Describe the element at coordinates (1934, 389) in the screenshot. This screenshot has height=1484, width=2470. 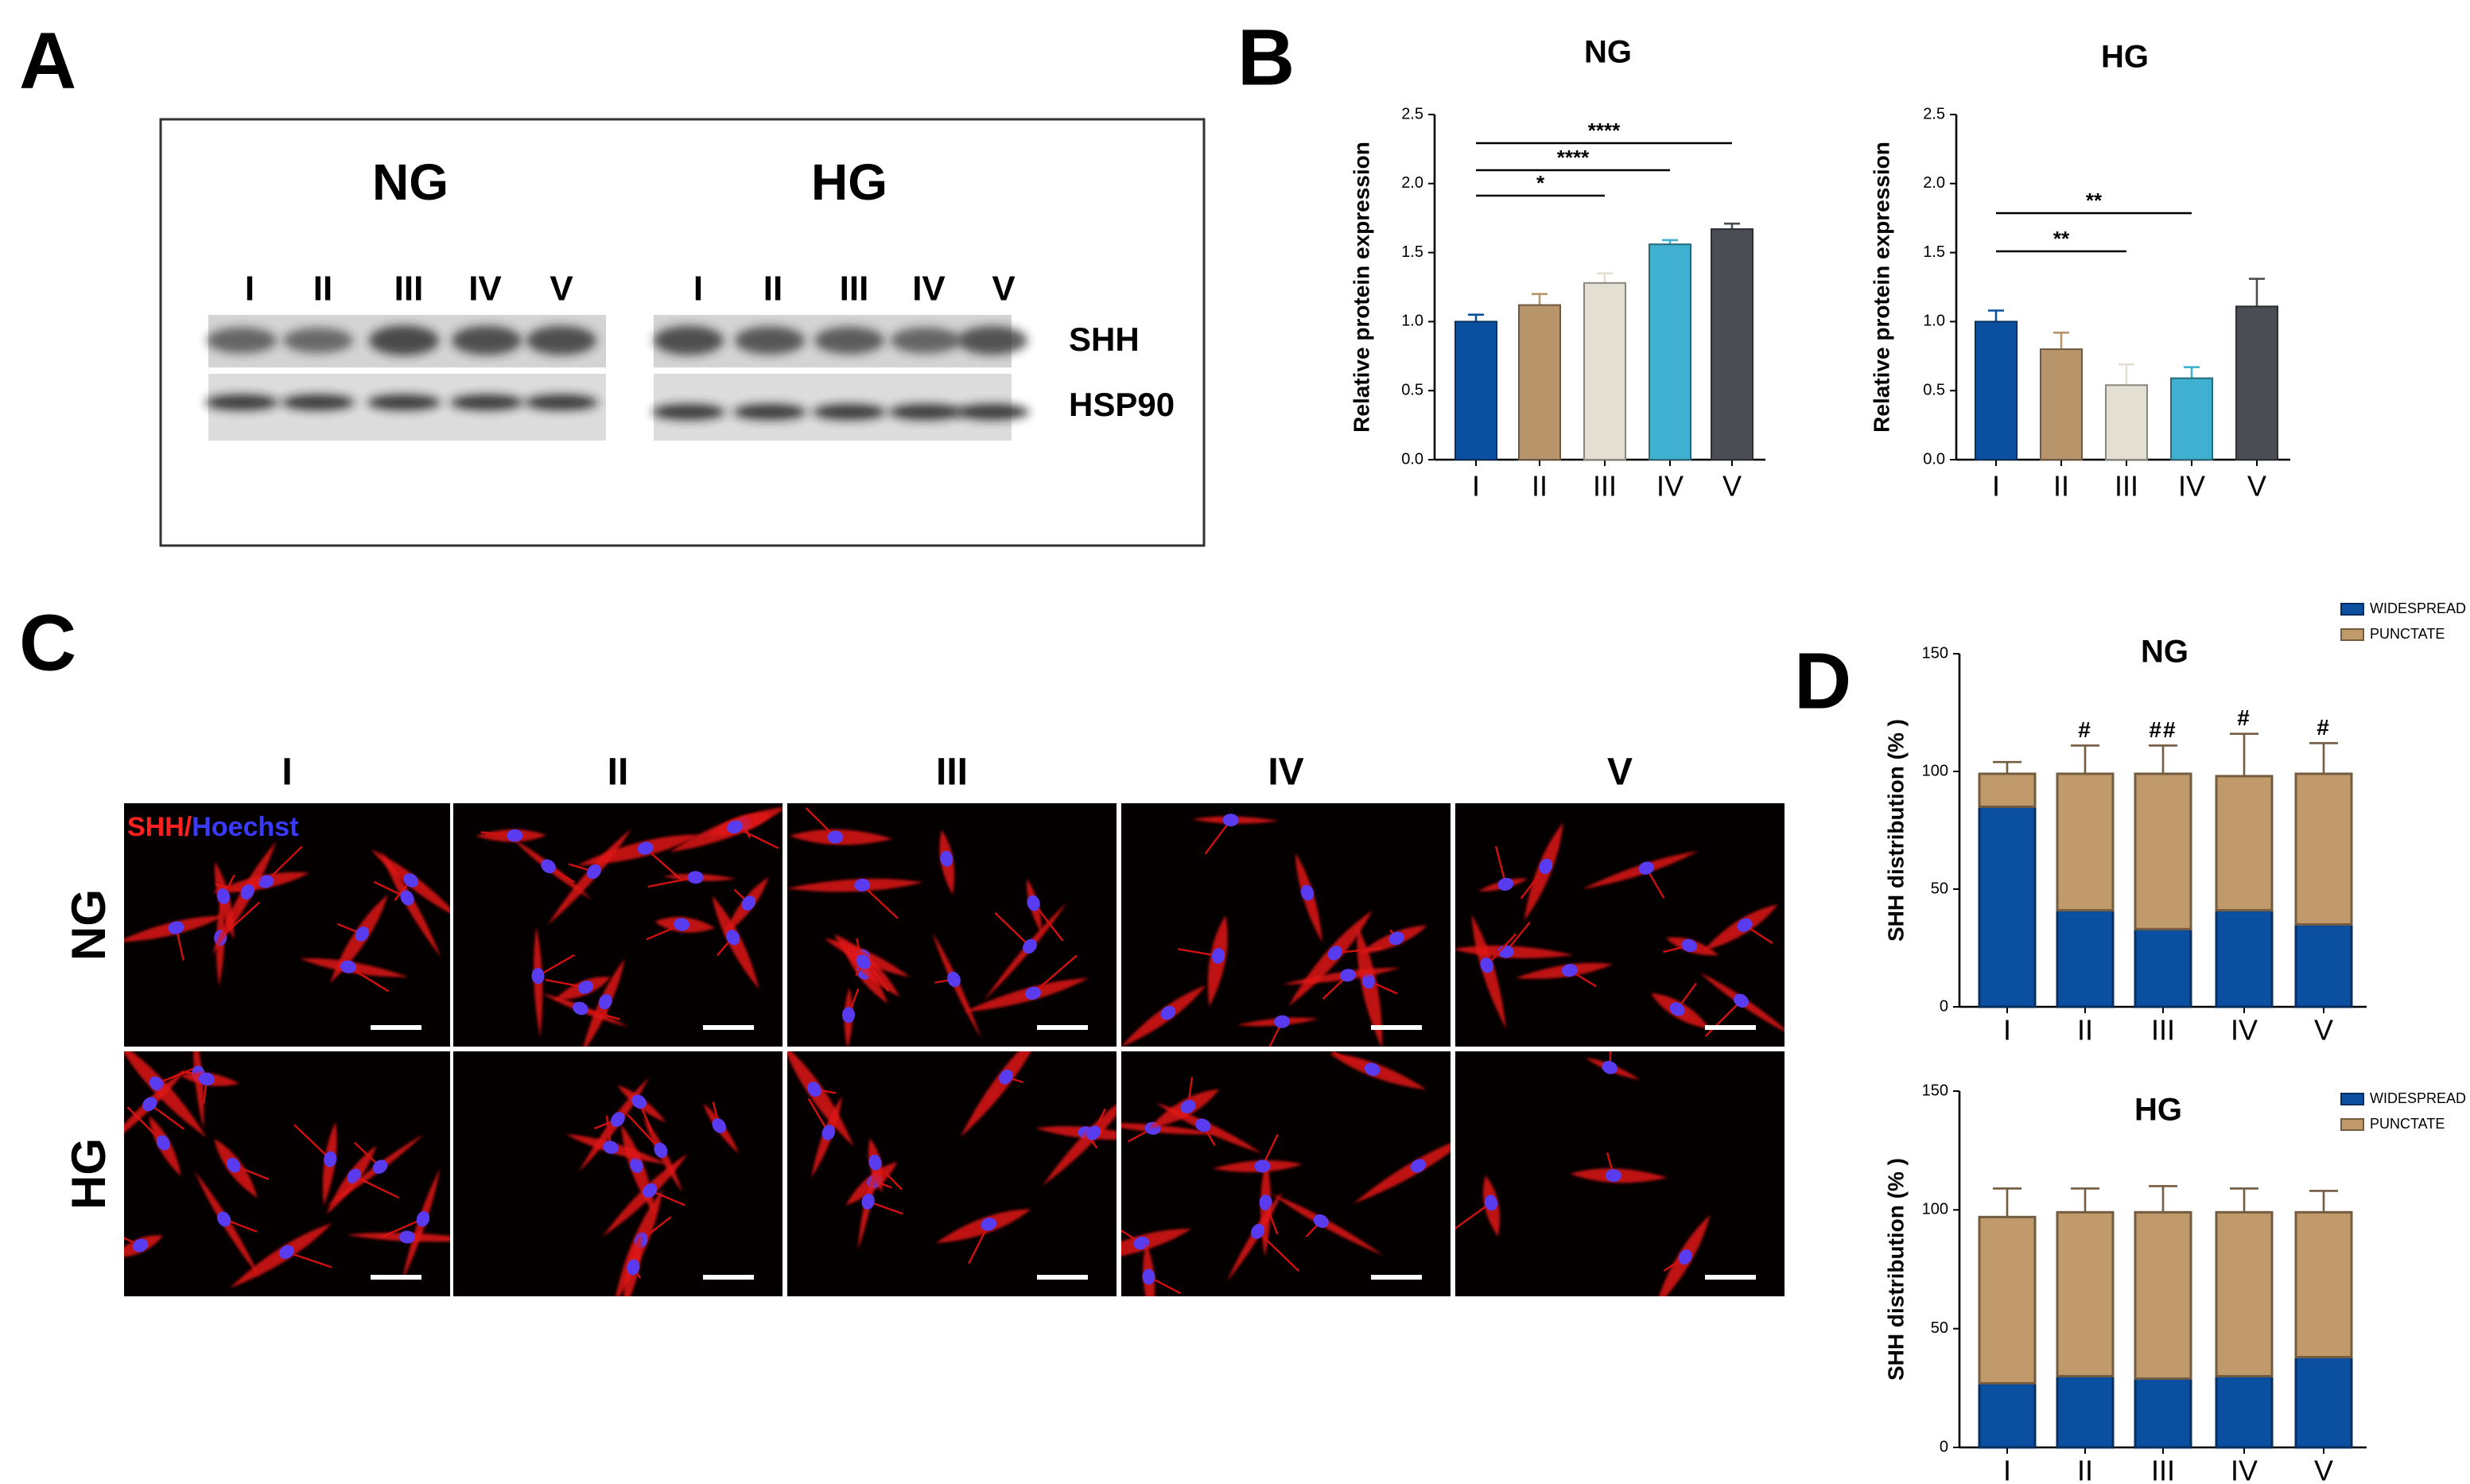
I see `y-tick-label: 0.5` at that location.